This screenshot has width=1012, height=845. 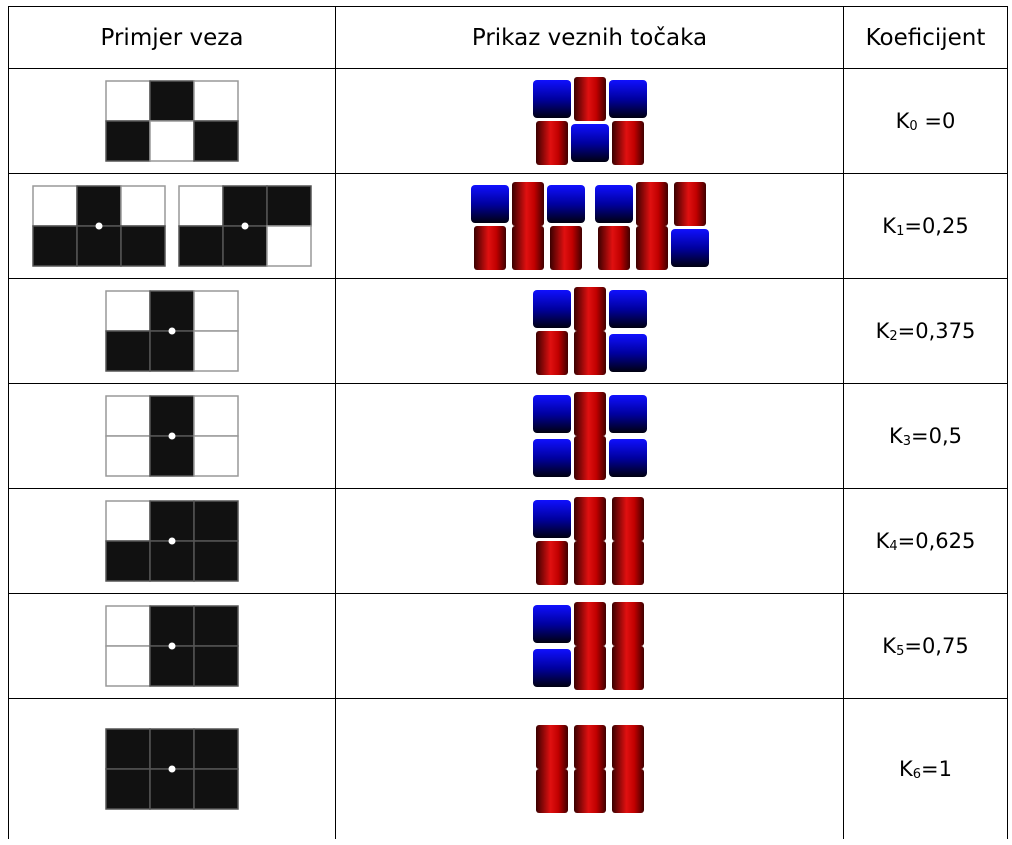 I want to click on coefficient-index: 2, so click(x=893, y=336).